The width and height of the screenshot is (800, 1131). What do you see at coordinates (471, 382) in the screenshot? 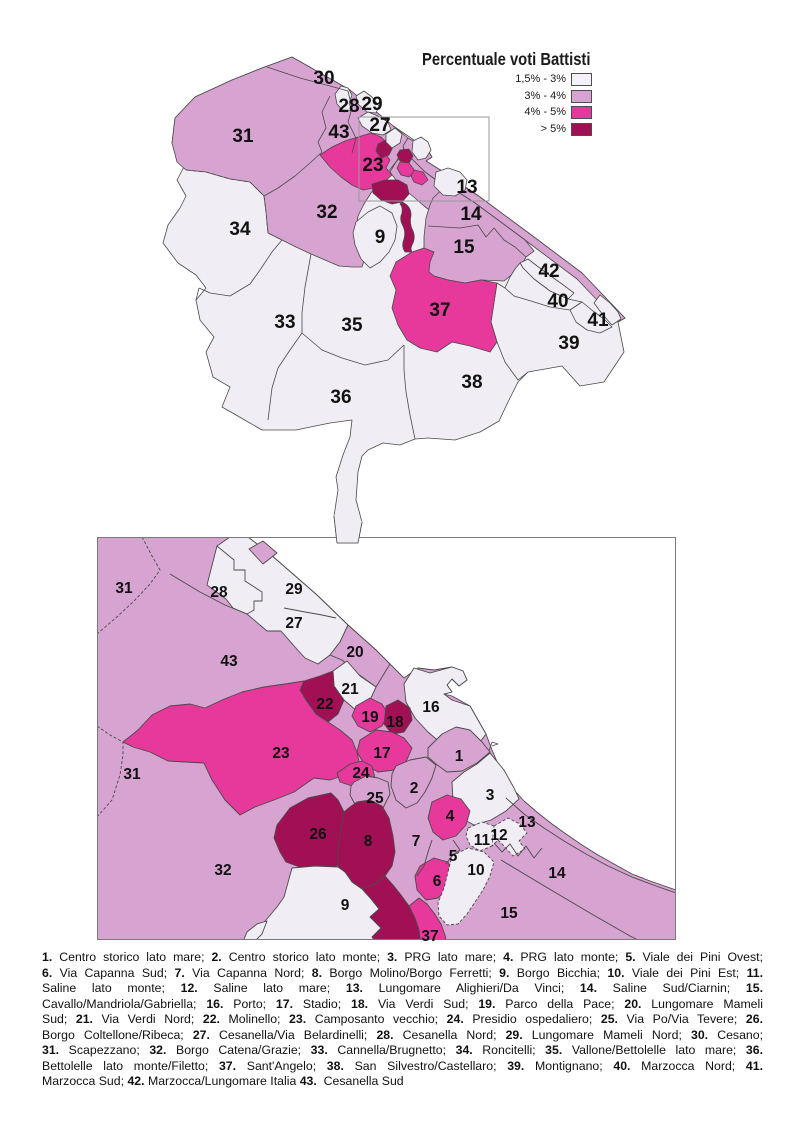
I see `svg-text: 38` at bounding box center [471, 382].